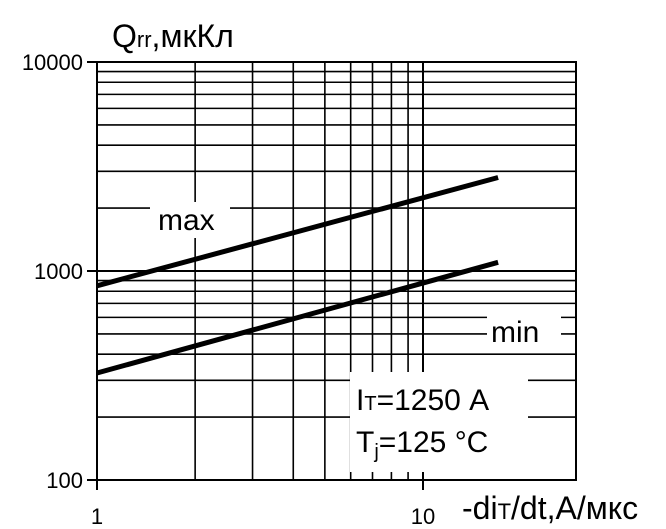 This screenshot has width=666, height=529. What do you see at coordinates (58, 271) in the screenshot?
I see `y-tick-label: 1000` at bounding box center [58, 271].